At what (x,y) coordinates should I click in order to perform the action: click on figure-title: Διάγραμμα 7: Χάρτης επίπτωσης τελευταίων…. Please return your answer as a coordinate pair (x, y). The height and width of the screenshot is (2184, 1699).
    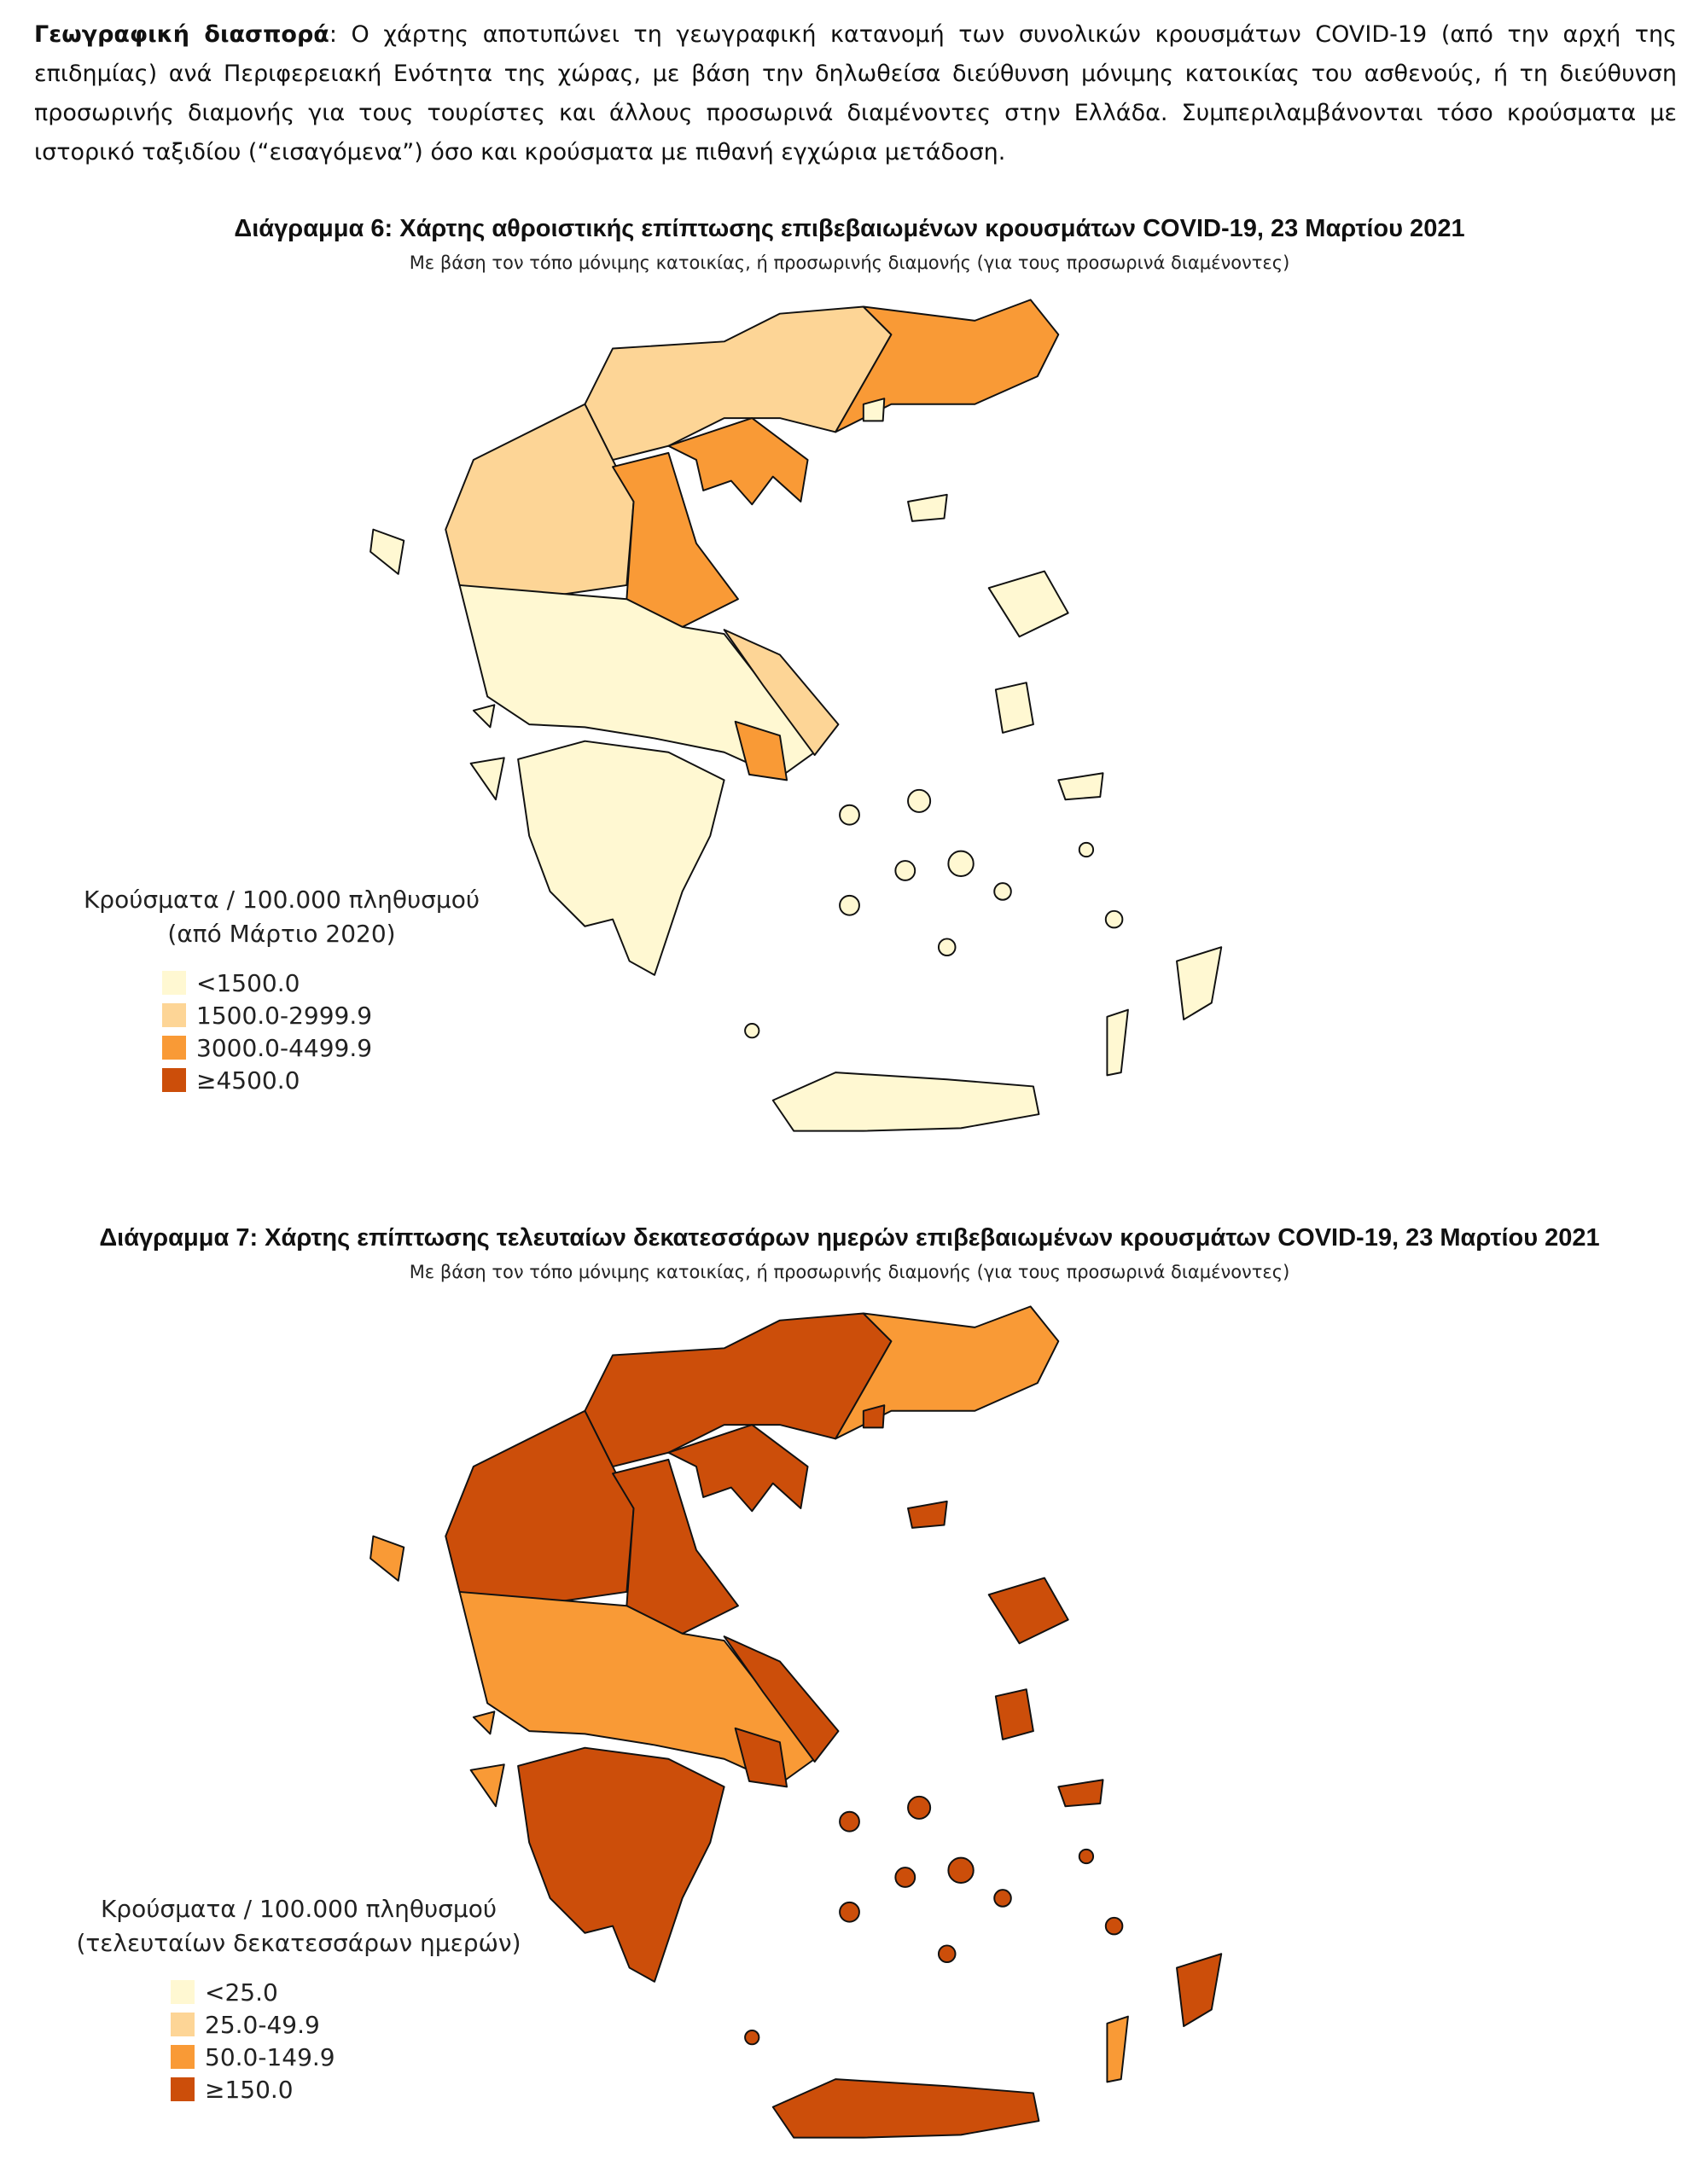
    Looking at the image, I should click on (849, 1238).